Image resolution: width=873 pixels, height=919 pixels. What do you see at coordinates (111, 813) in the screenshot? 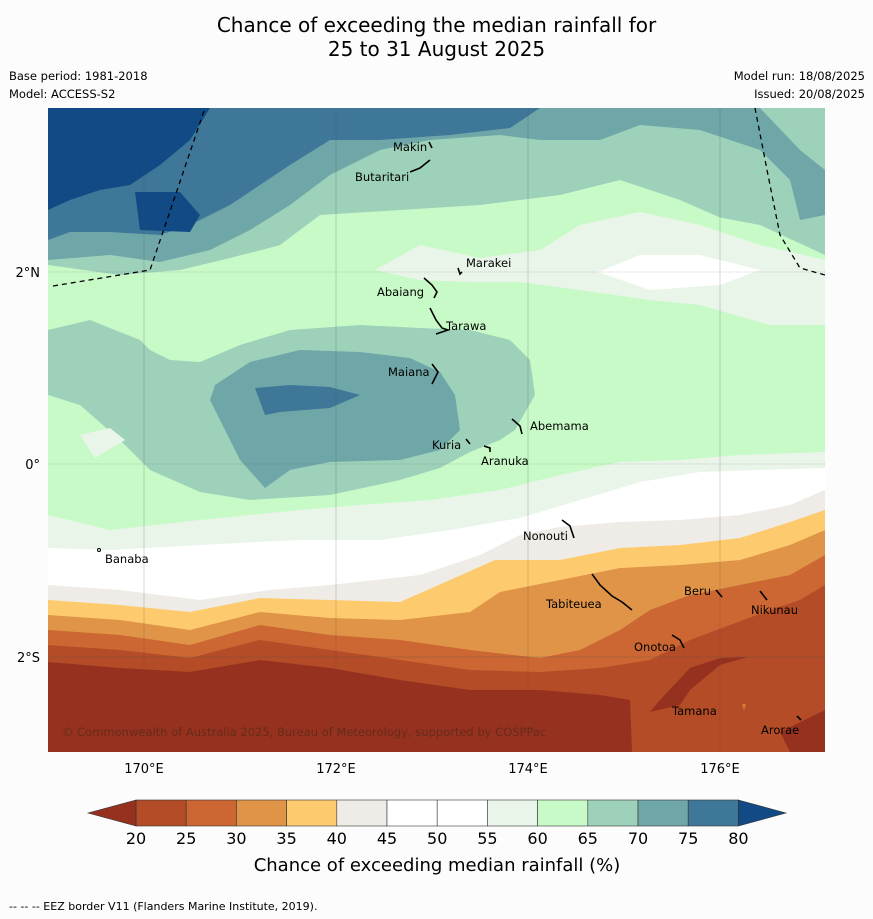
I see `colorbar-low-extension` at bounding box center [111, 813].